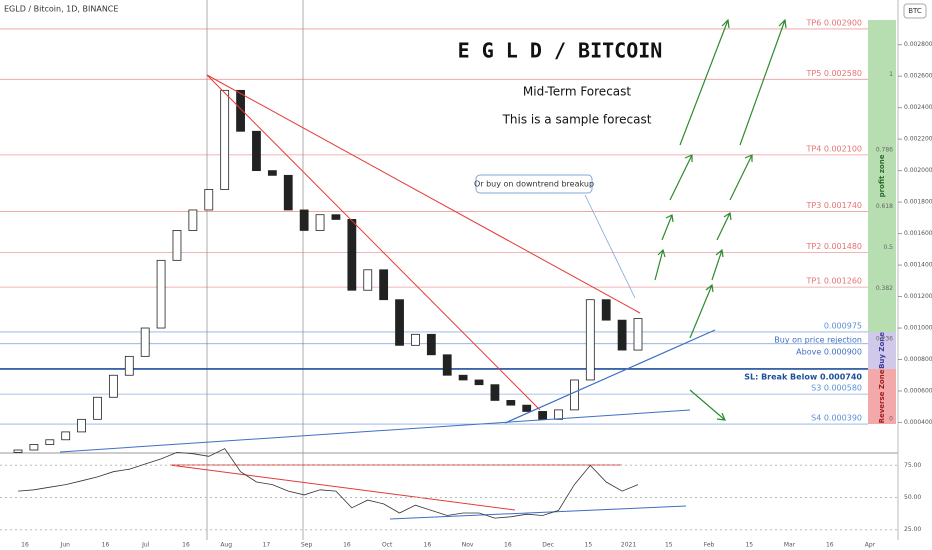  I want to click on level-label: TP3 0.001740, so click(833, 205).